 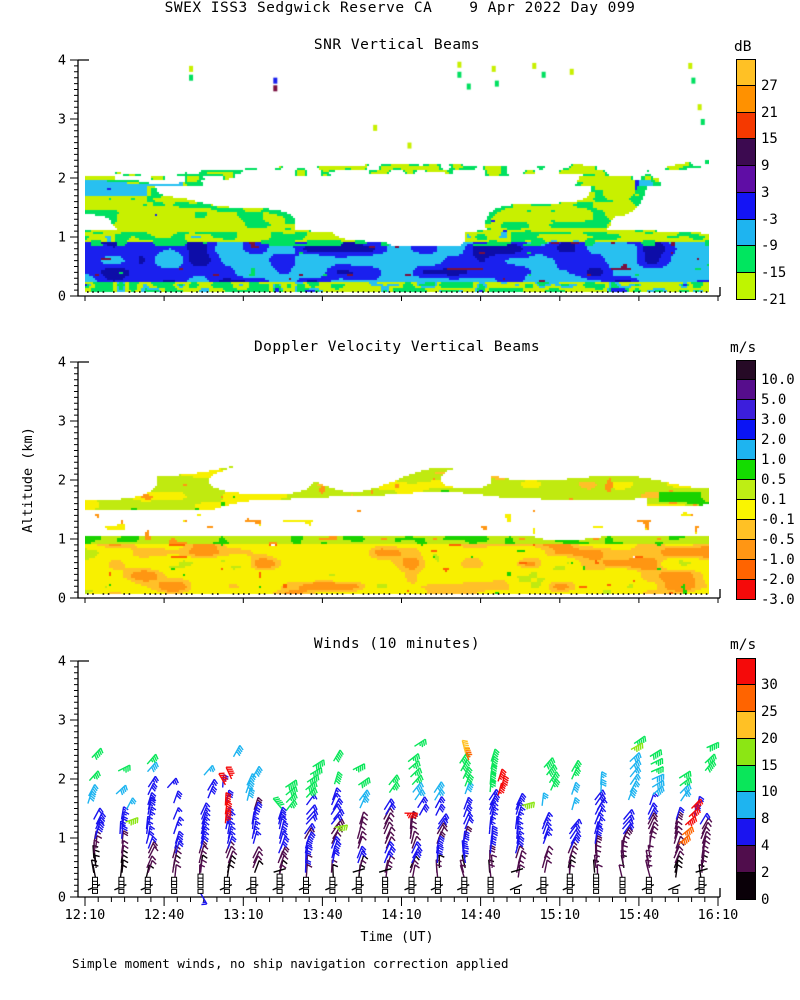 What do you see at coordinates (765, 846) in the screenshot?
I see `colorbar-label: 4` at bounding box center [765, 846].